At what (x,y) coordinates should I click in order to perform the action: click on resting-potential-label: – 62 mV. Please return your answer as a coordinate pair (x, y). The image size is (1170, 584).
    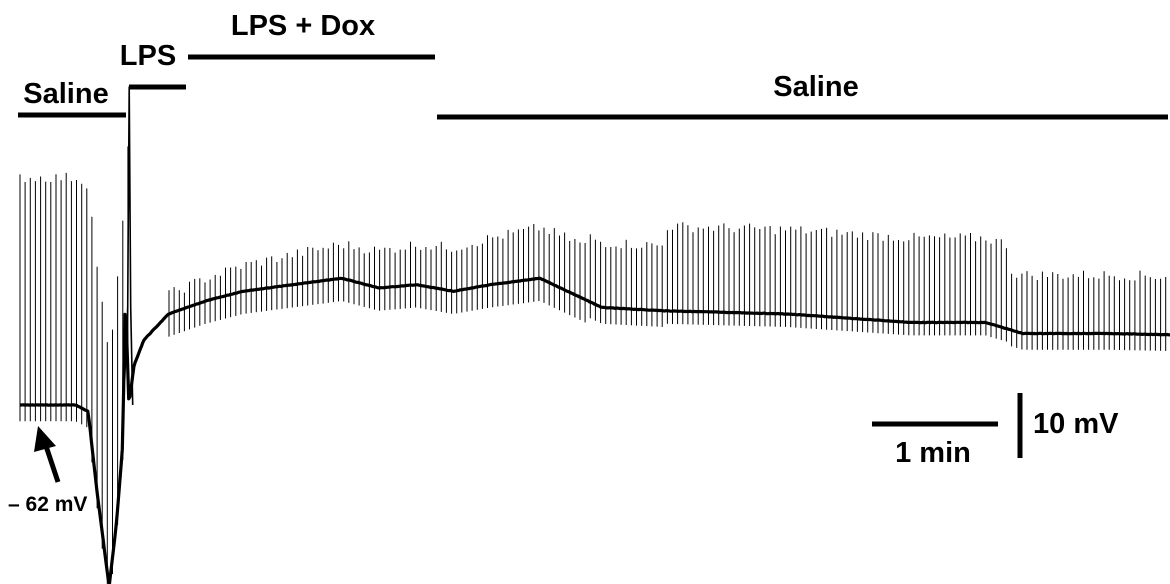
    Looking at the image, I should click on (47, 504).